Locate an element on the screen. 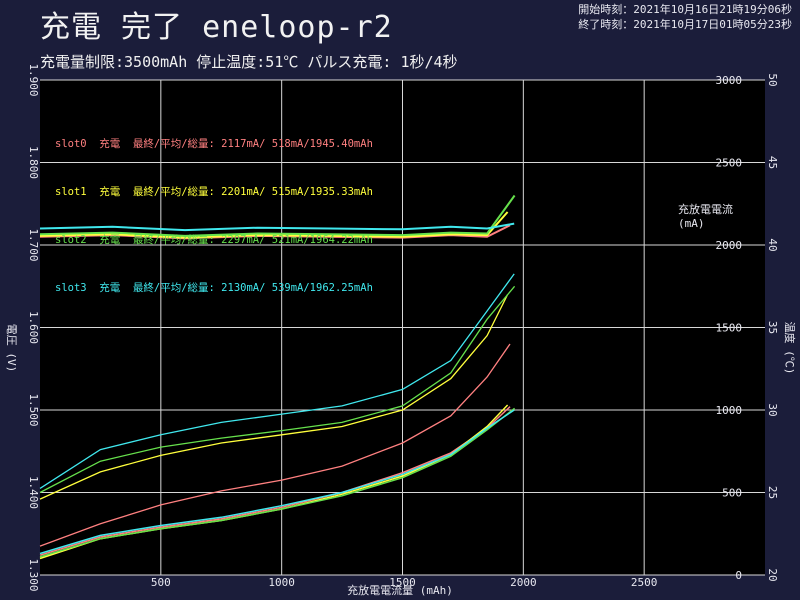  x-tick-label: 1500 is located at coordinates (402, 582).